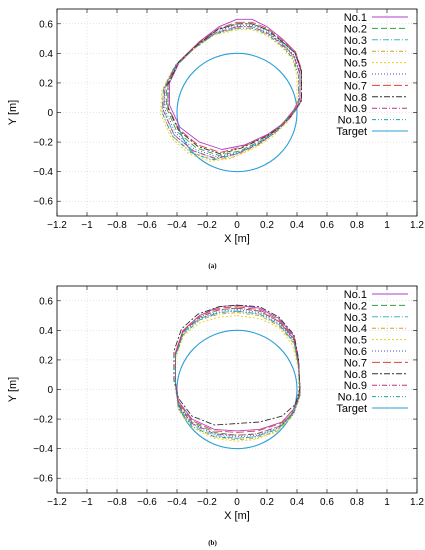 This screenshot has height=550, width=425. I want to click on caption-a-text: (a), so click(212, 266).